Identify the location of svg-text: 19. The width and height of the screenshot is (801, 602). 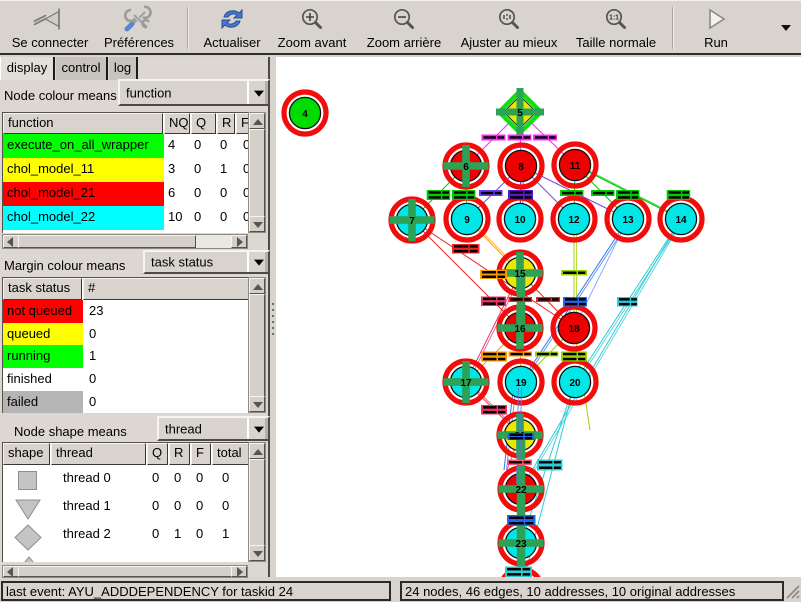
(521, 383).